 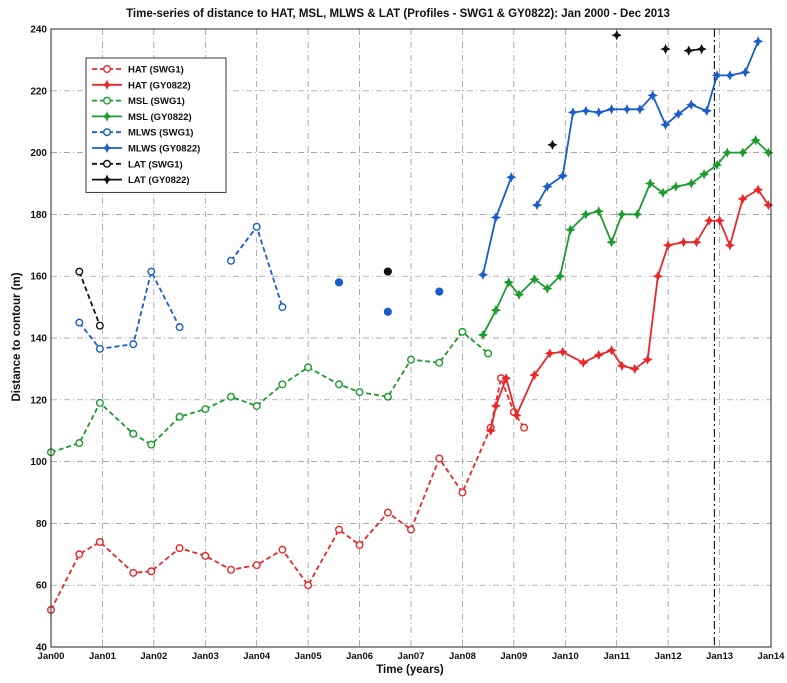 What do you see at coordinates (156, 101) in the screenshot?
I see `legend-label: MSL (SWG1)` at bounding box center [156, 101].